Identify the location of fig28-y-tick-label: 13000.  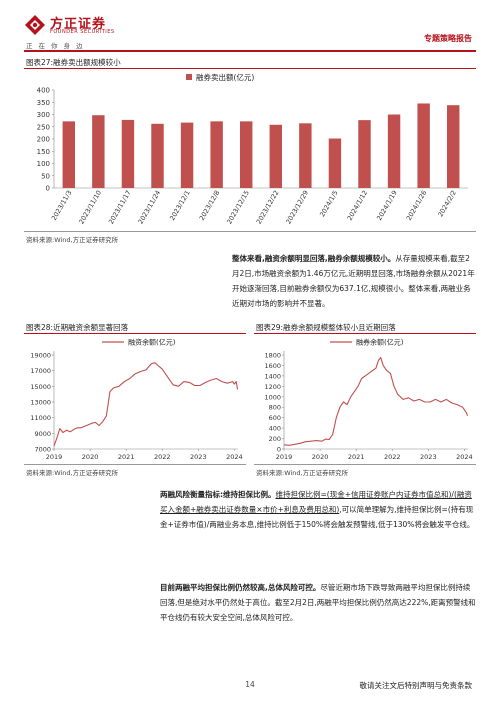
(40, 403).